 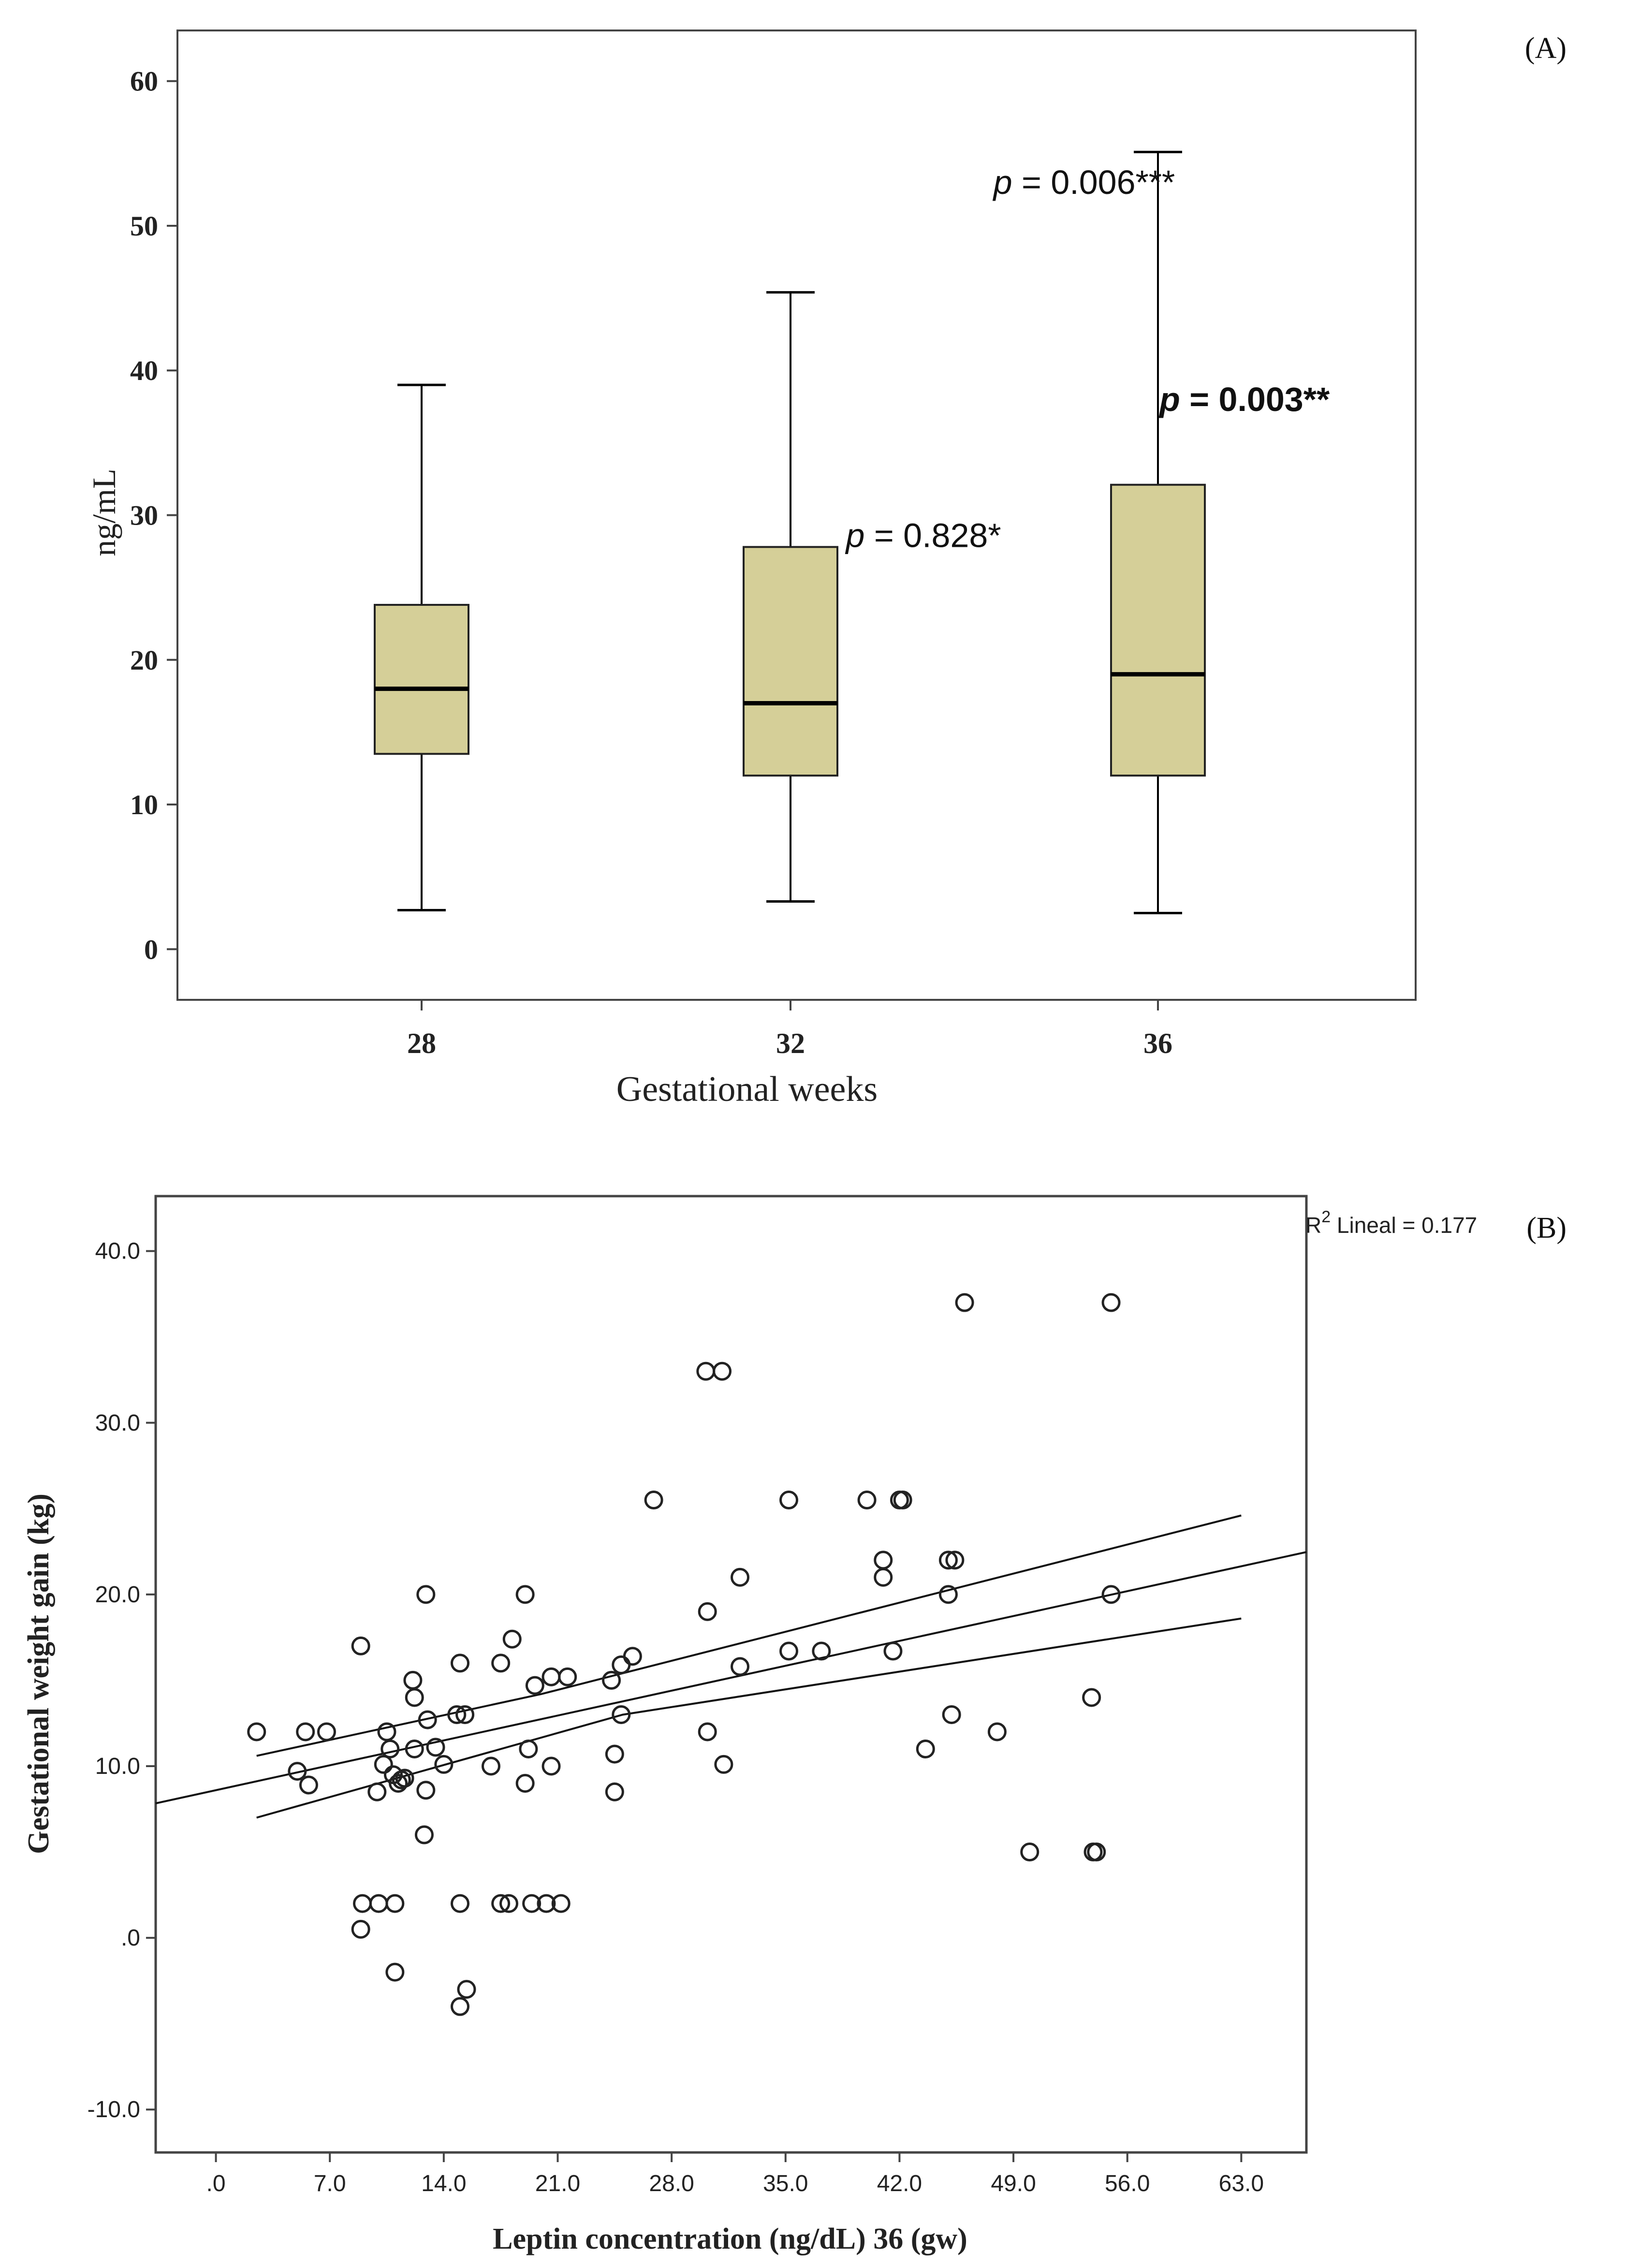 I want to click on panel-b-label: (B), so click(x=1546, y=1228).